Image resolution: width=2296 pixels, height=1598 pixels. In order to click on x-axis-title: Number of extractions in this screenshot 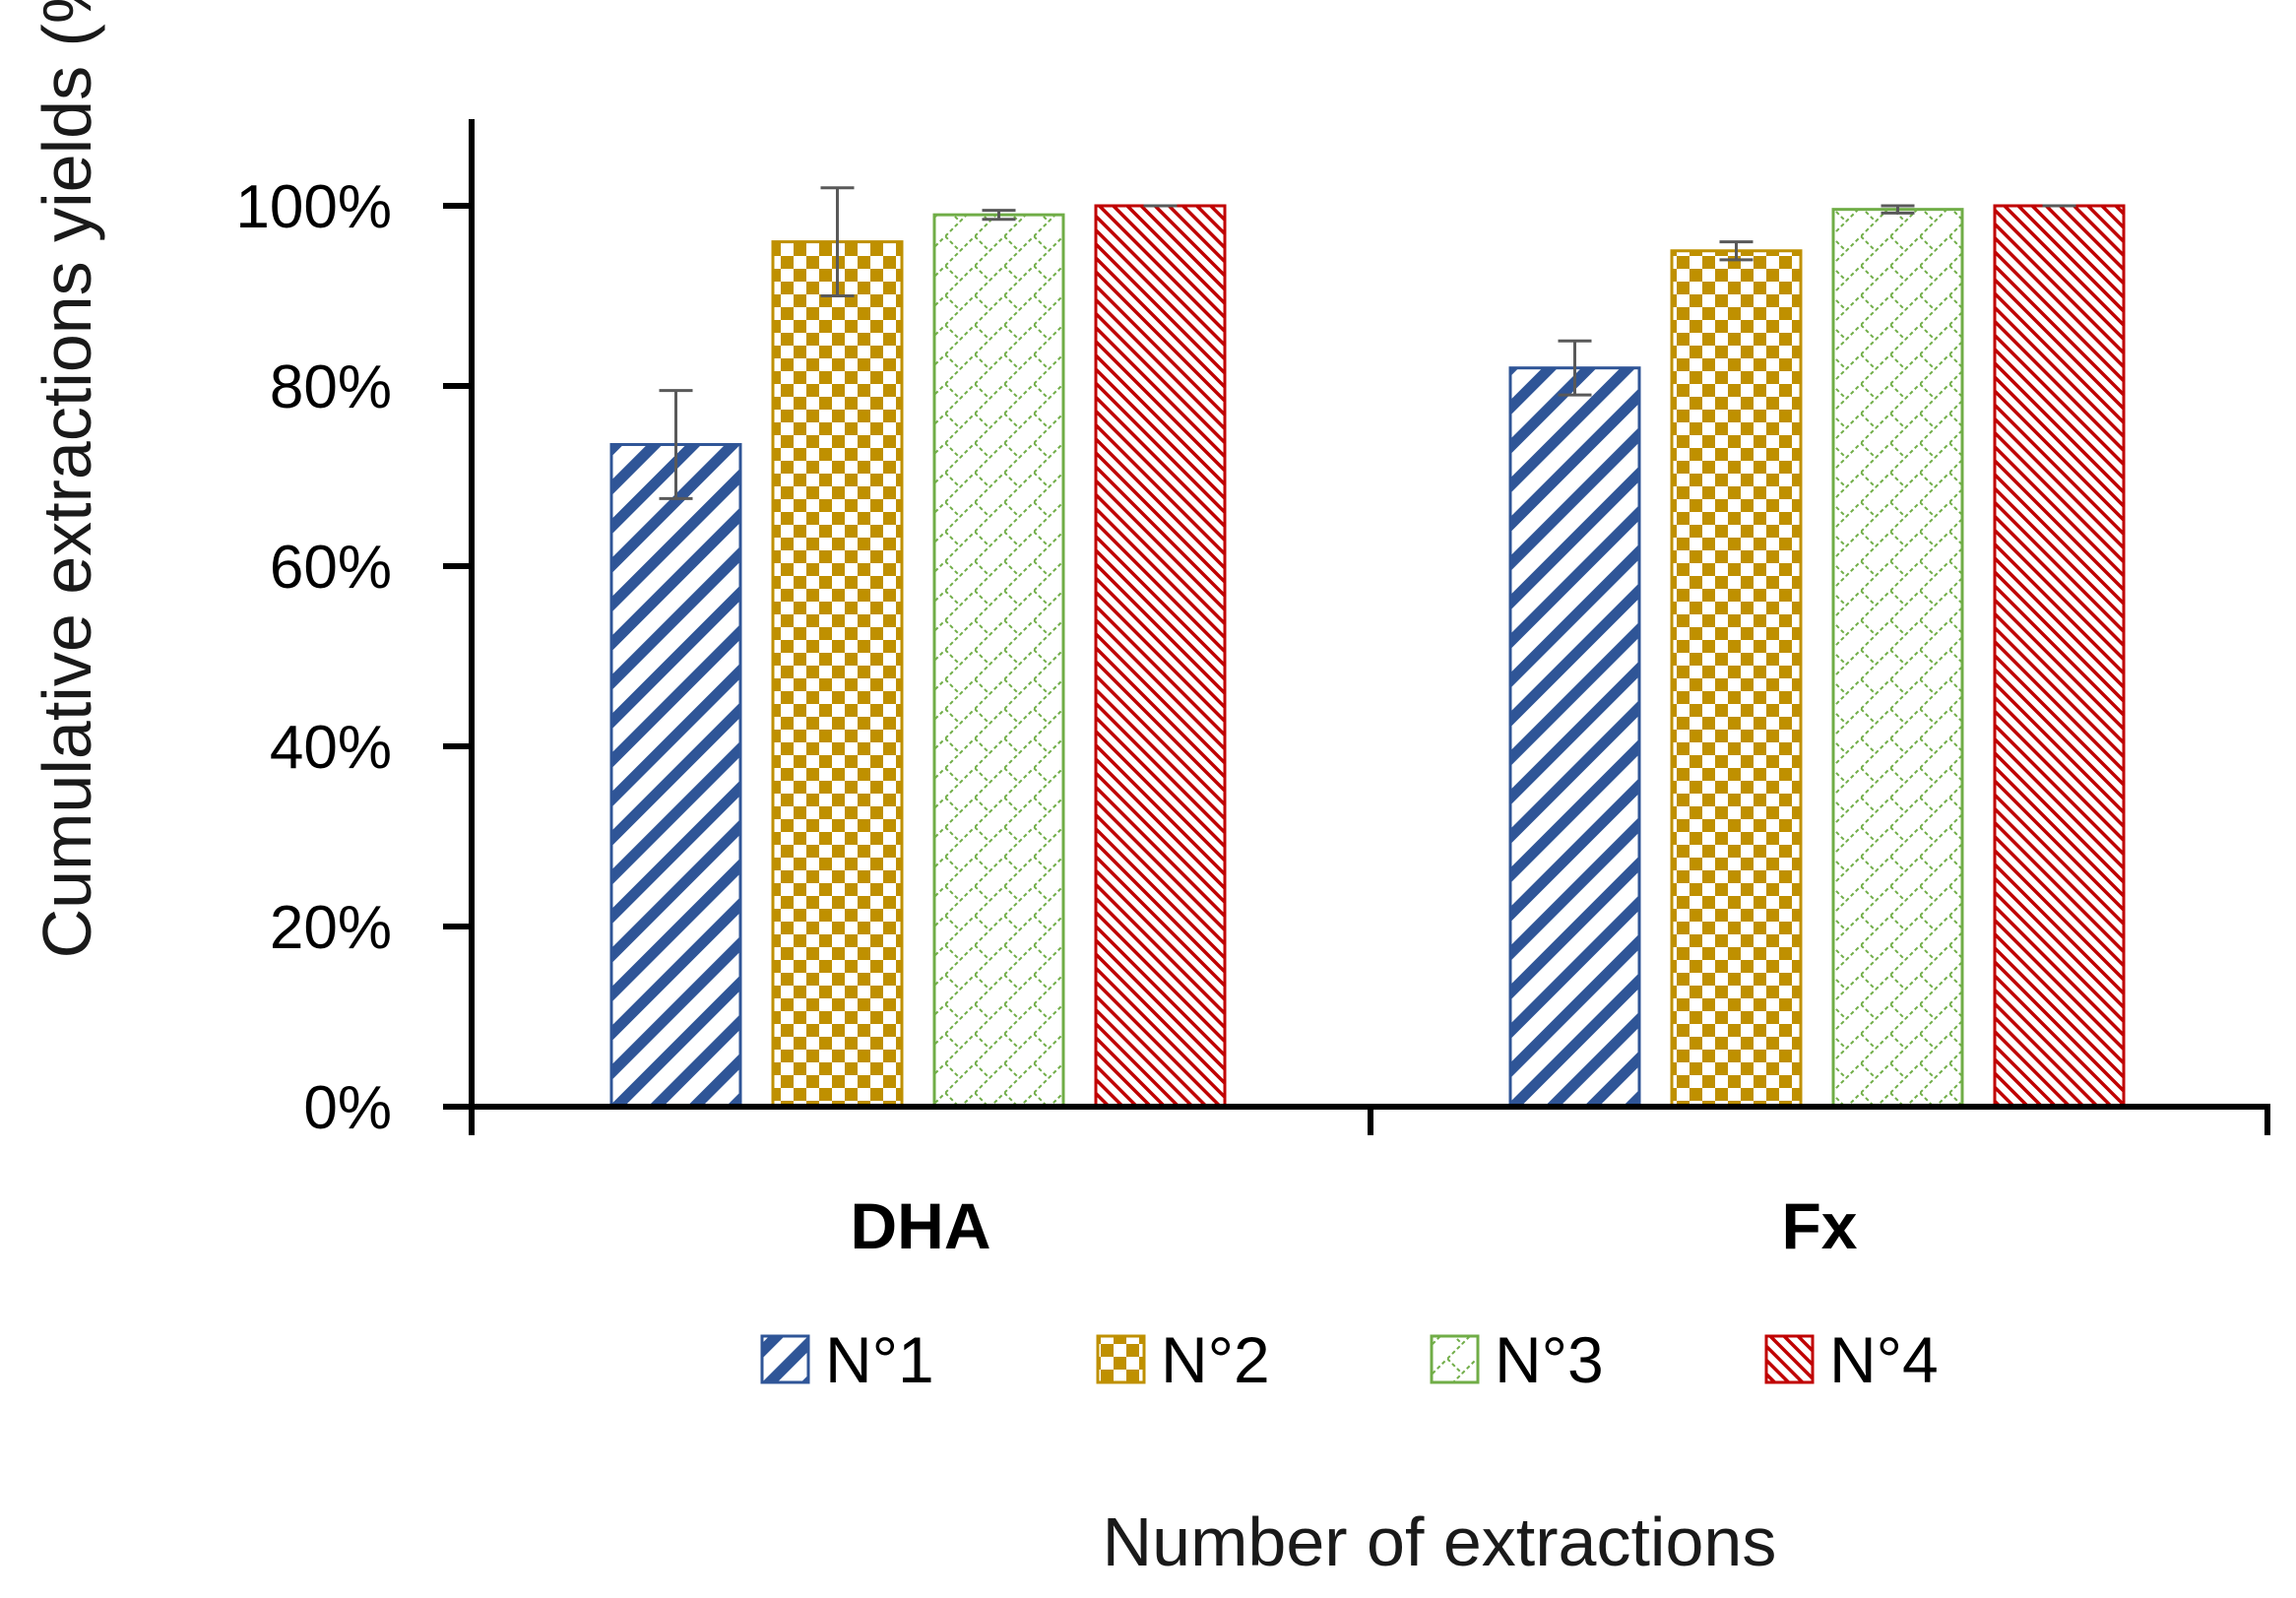, I will do `click(1440, 1542)`.